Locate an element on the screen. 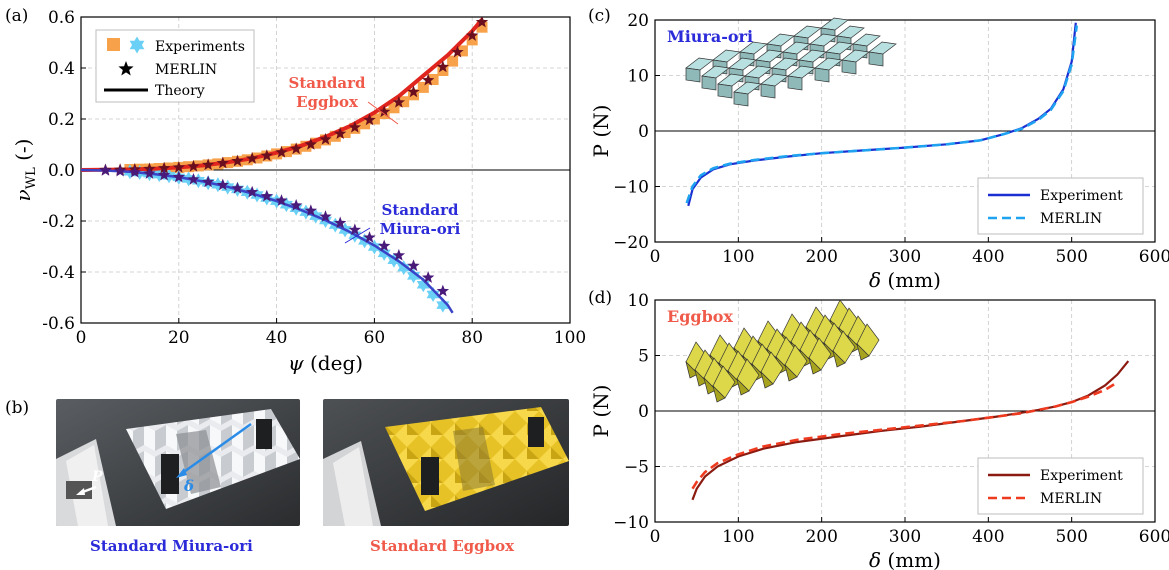 The image size is (1169, 570). chart-d-x-tick-label: 100 is located at coordinates (738, 537).